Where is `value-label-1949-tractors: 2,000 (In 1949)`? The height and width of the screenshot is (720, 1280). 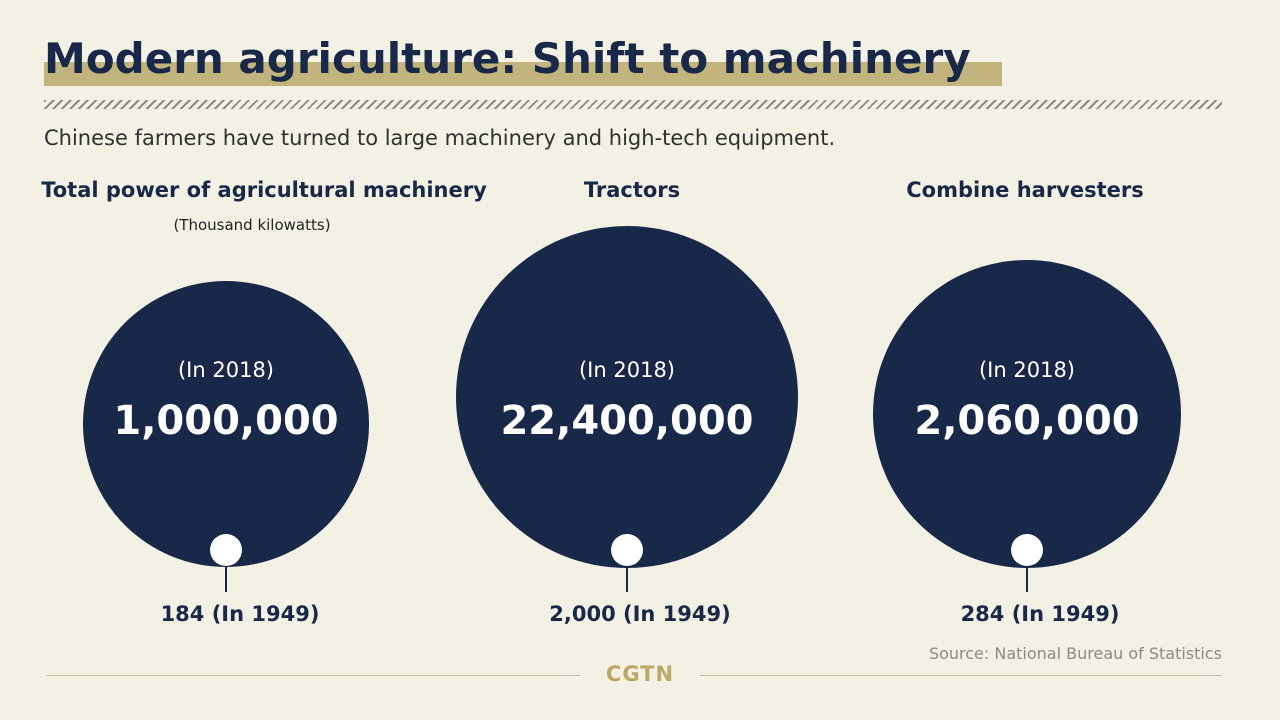 value-label-1949-tractors: 2,000 (In 1949) is located at coordinates (639, 614).